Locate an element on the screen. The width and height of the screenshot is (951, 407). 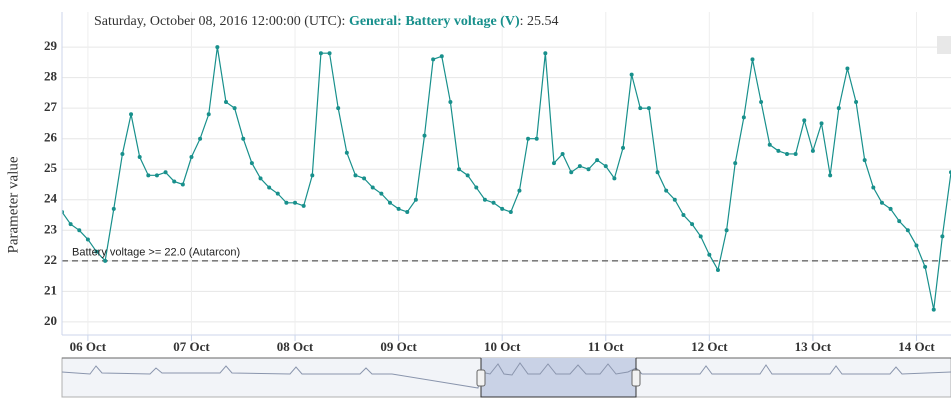
navigator-handle-left is located at coordinates (481, 378).